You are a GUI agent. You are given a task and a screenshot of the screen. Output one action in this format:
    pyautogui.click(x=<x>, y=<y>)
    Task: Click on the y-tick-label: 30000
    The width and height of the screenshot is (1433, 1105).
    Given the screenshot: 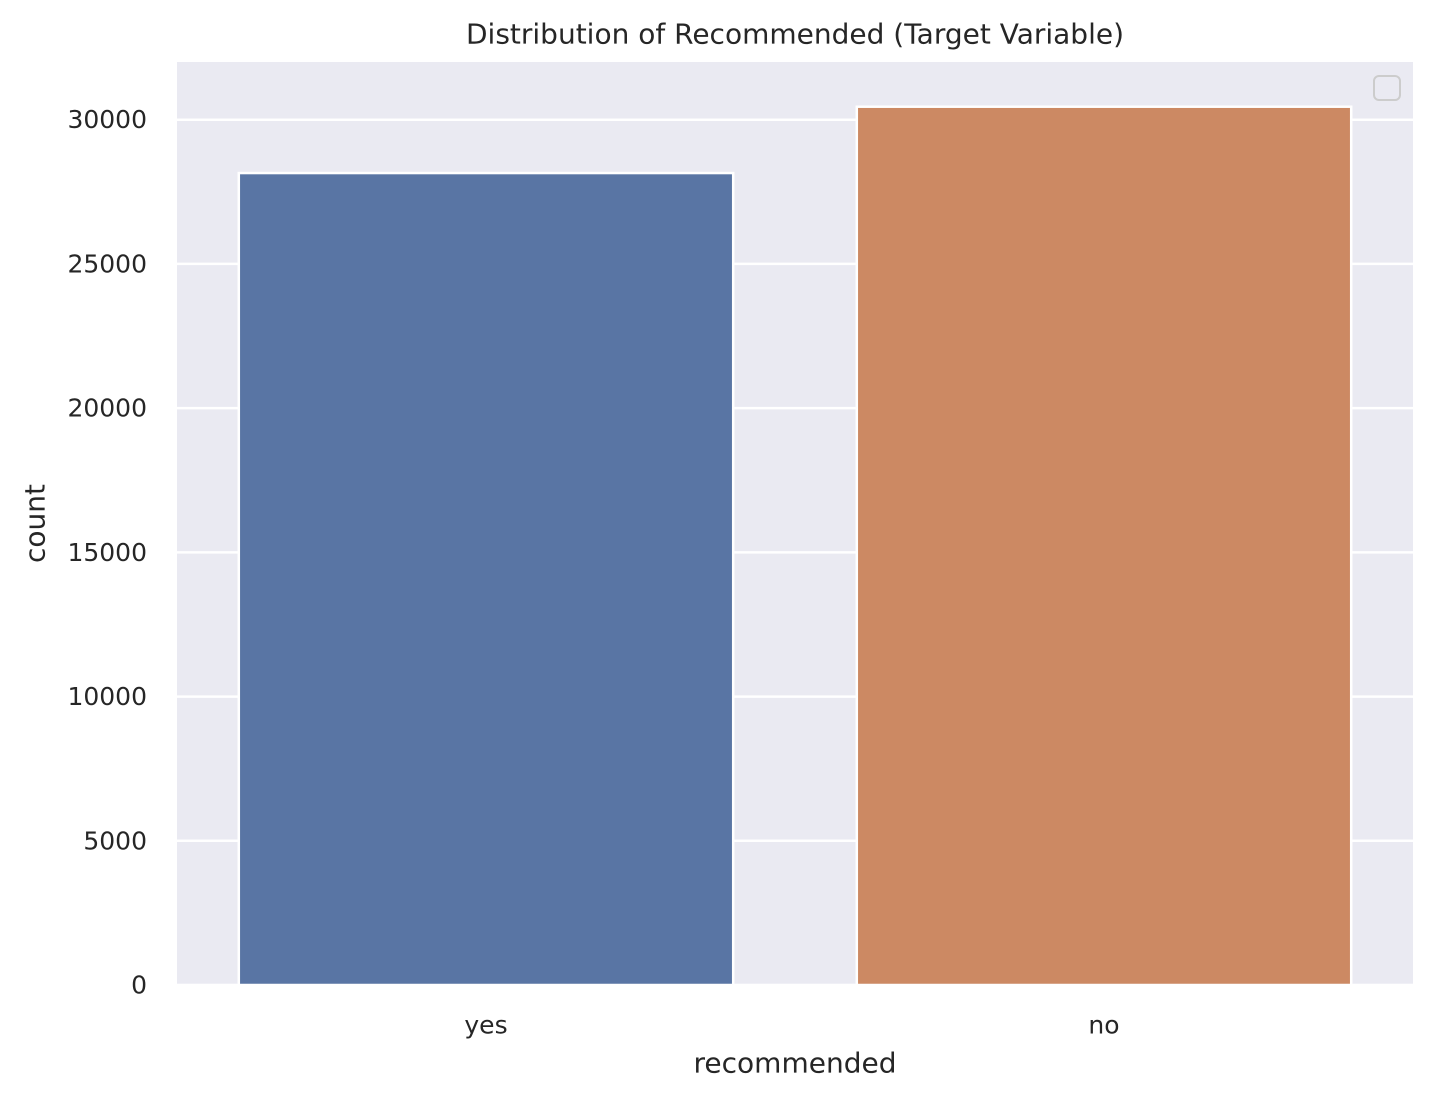 What is the action you would take?
    pyautogui.click(x=107, y=119)
    